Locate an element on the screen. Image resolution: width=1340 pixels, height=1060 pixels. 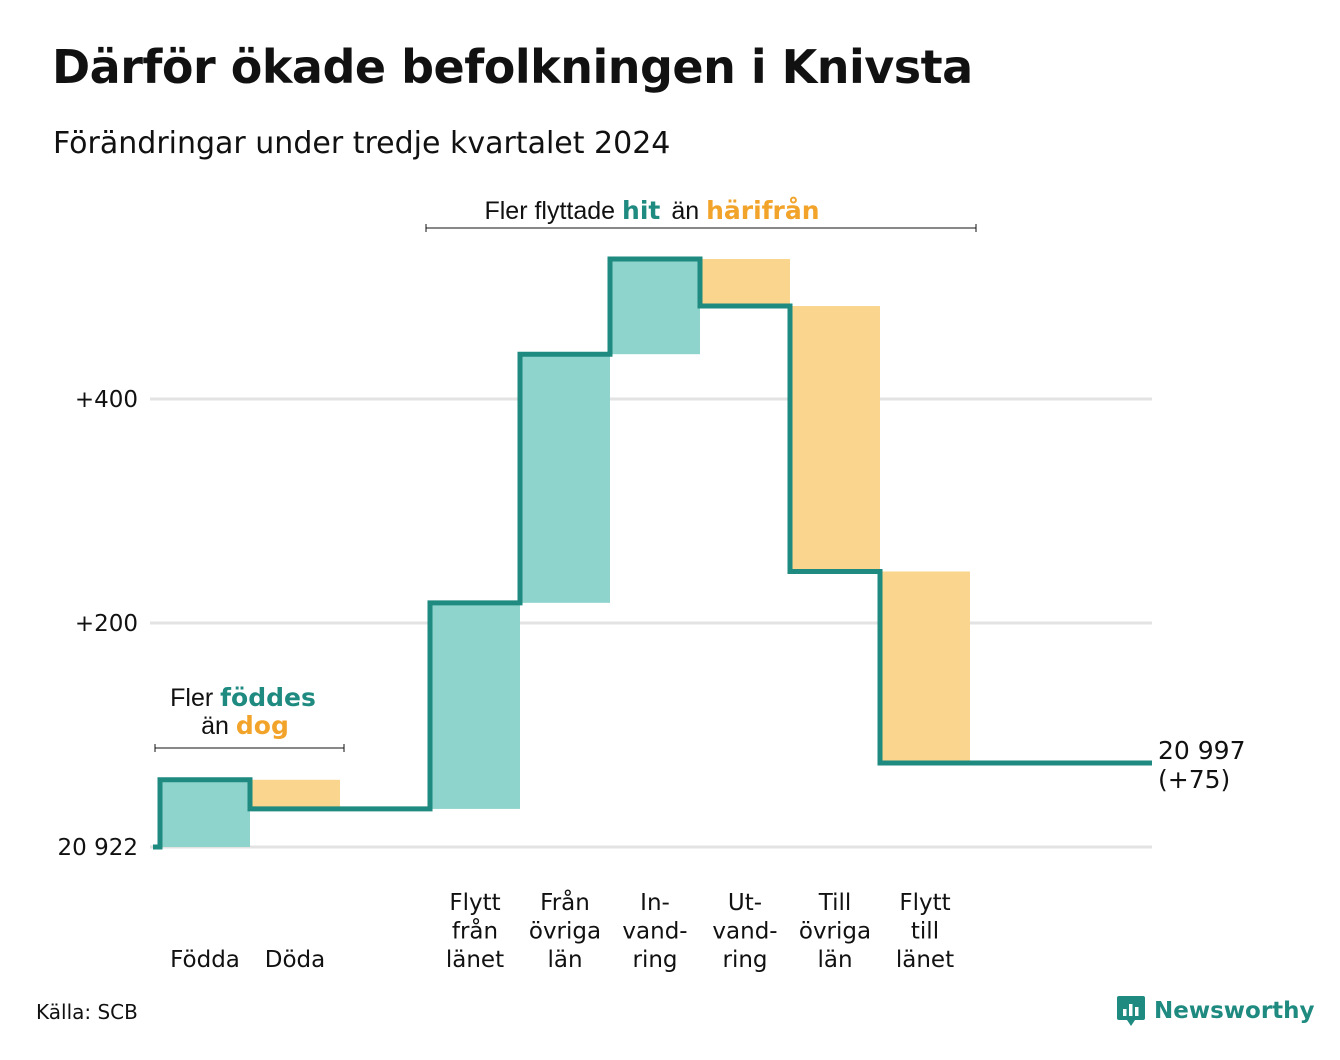
category-label-7-1: övriga is located at coordinates (835, 932).